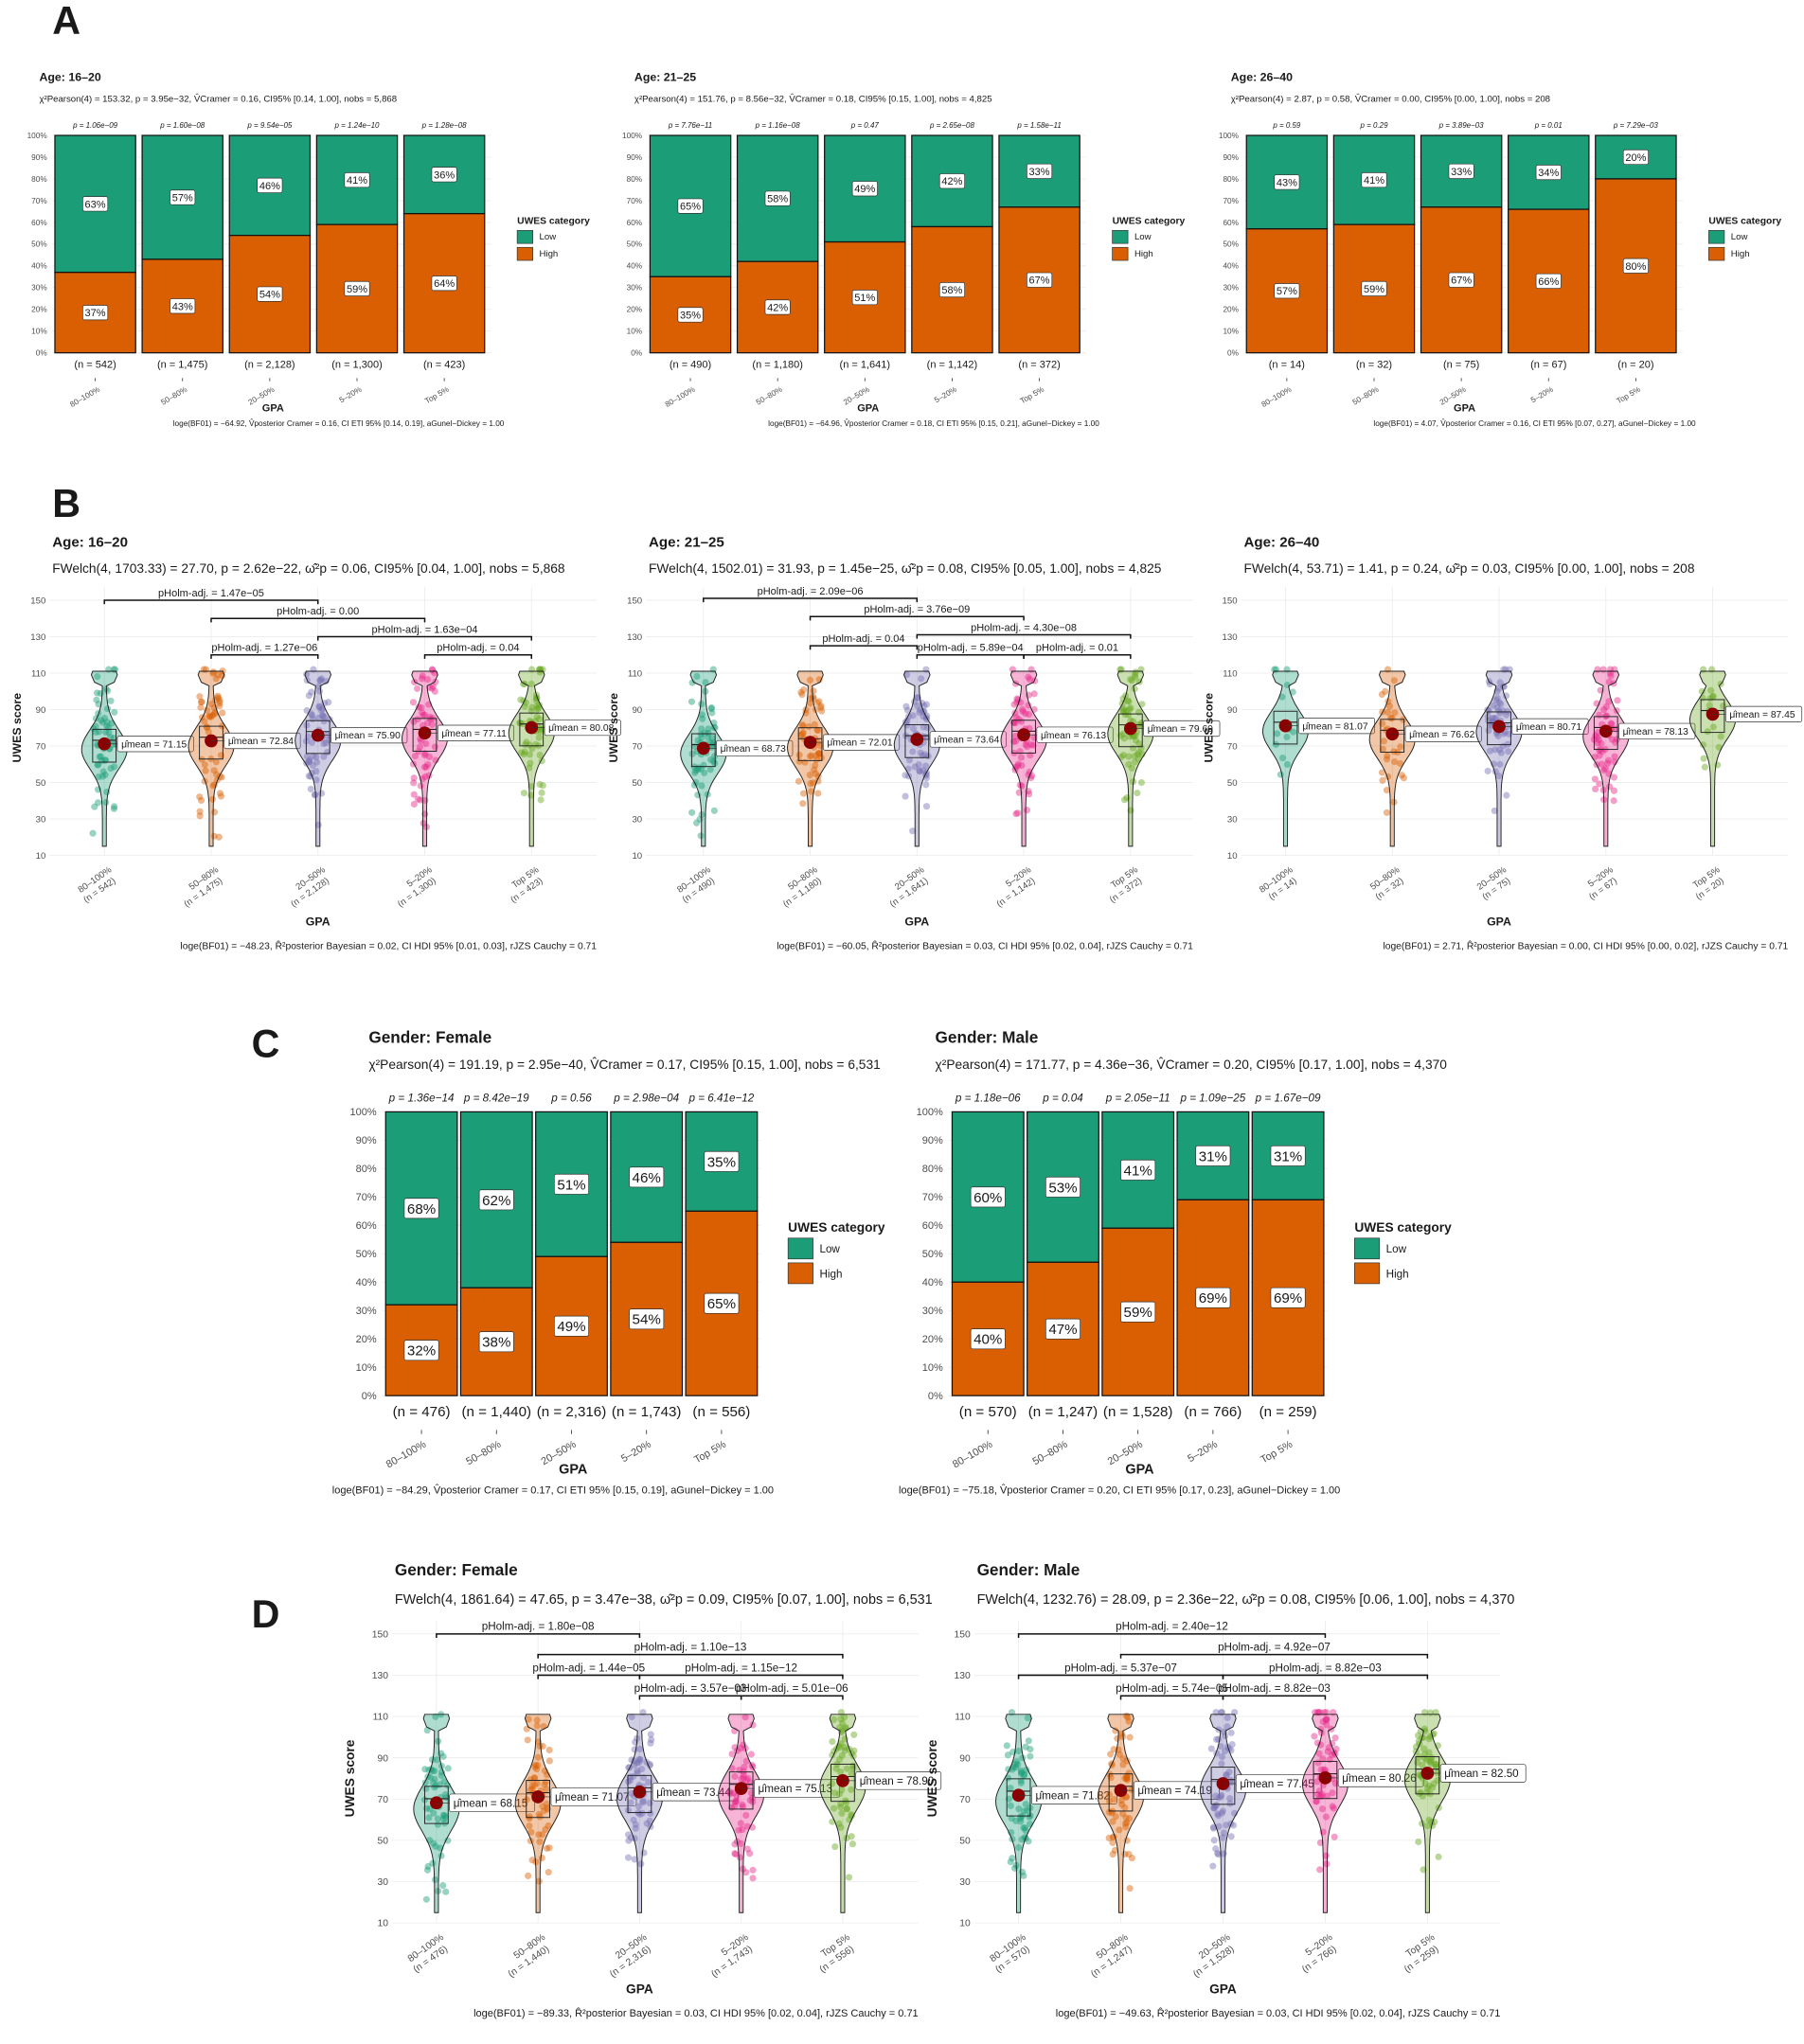 This screenshot has height=2044, width=1804. What do you see at coordinates (1374, 181) in the screenshot?
I see `data-label: 41%` at bounding box center [1374, 181].